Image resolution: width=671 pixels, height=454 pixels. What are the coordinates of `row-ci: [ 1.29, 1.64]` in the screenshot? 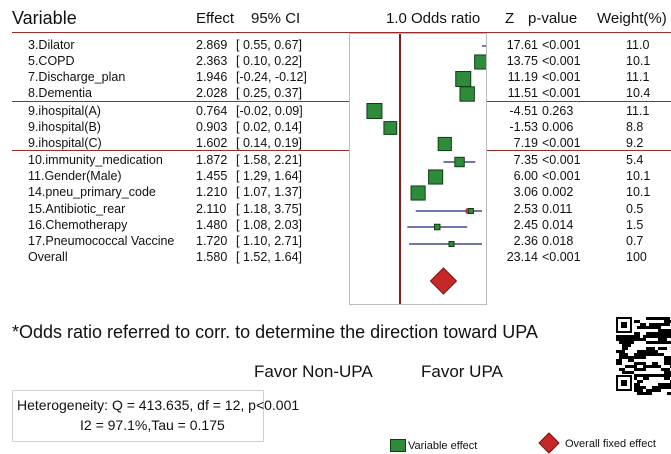 It's located at (269, 176).